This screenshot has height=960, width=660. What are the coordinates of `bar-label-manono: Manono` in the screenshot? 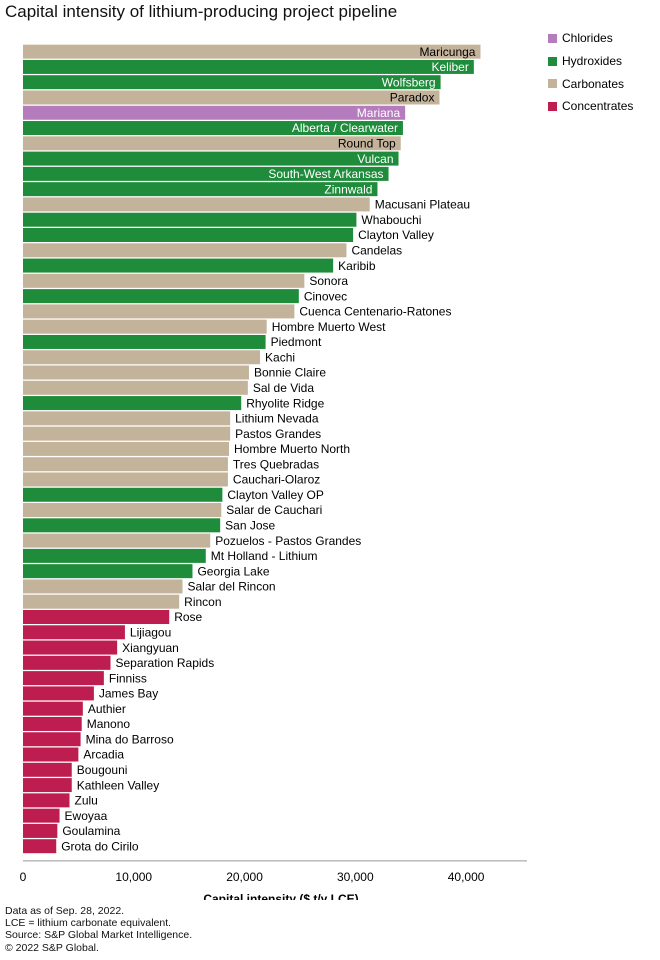 It's located at (109, 724).